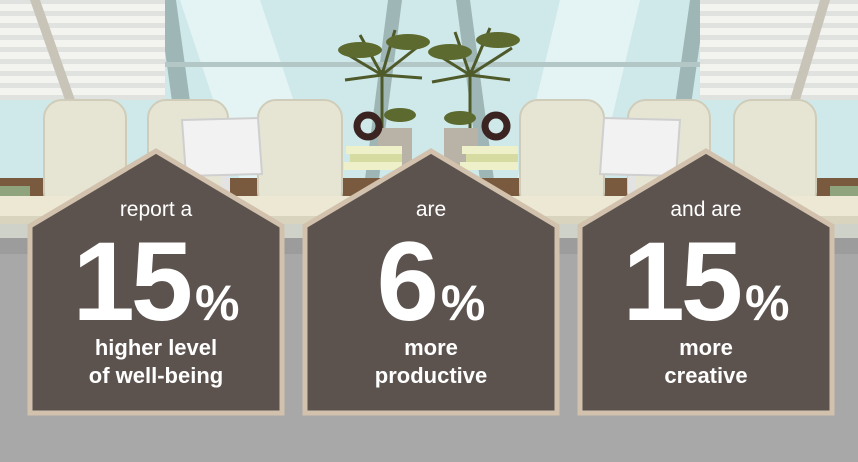 Image resolution: width=858 pixels, height=462 pixels. Describe the element at coordinates (156, 209) in the screenshot. I see `stat-lead-text: report a` at that location.